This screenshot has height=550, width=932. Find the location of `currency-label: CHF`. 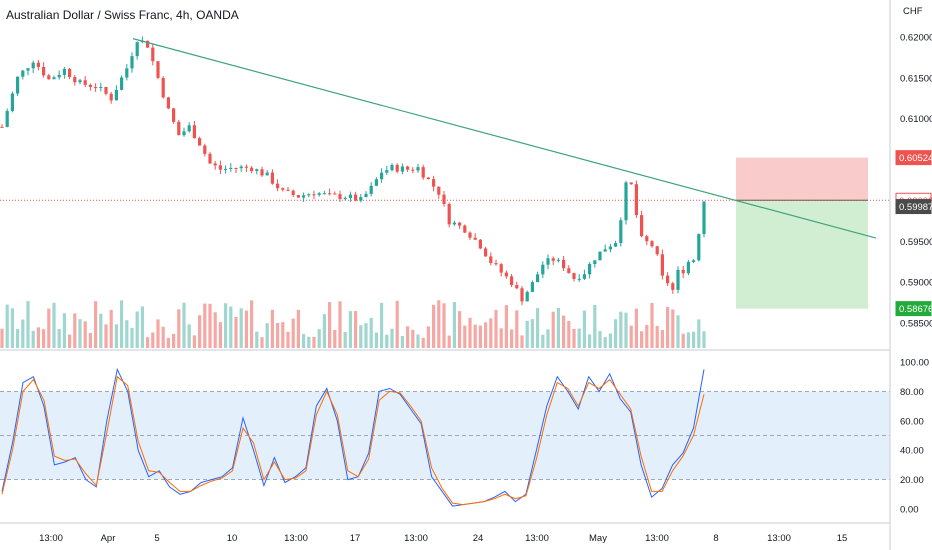

currency-label: CHF is located at coordinates (913, 11).